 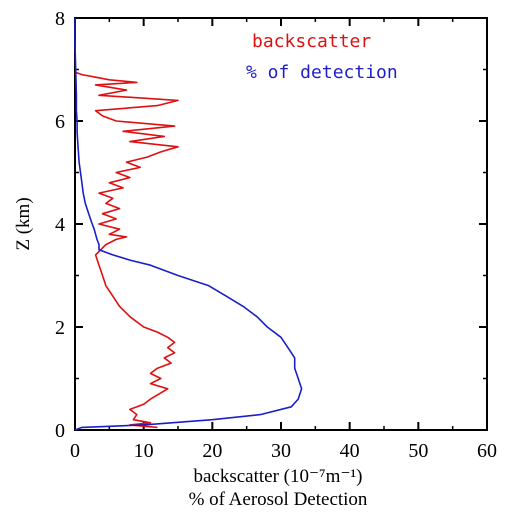 What do you see at coordinates (278, 499) in the screenshot?
I see `x-axis-label-secondary: % of Aerosol Detection` at bounding box center [278, 499].